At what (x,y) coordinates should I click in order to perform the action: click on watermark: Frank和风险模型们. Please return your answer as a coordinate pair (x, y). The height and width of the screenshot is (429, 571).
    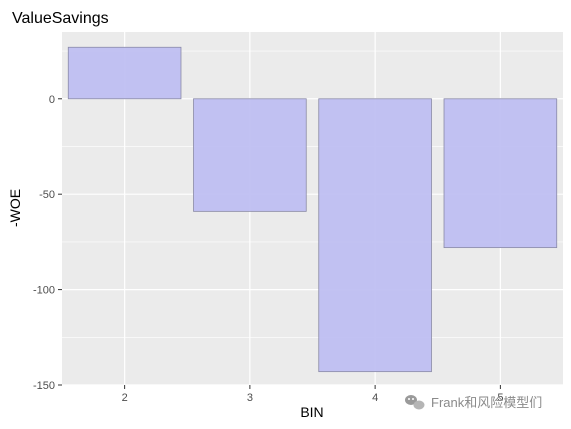
    Looking at the image, I should click on (473, 402).